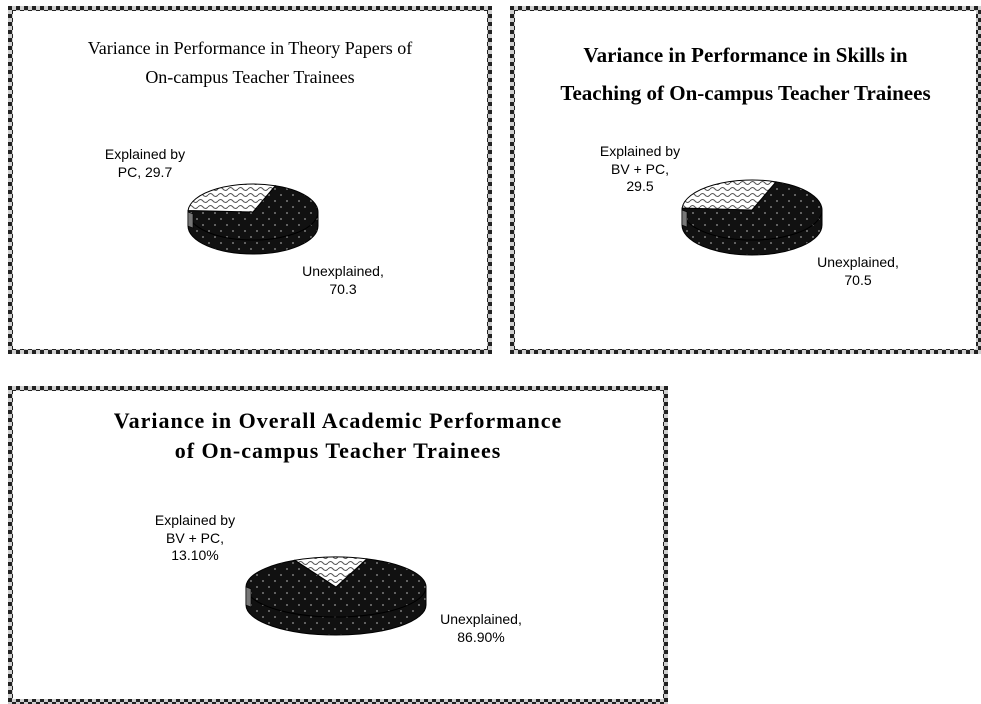  I want to click on slice-label-unexplained: Unexplained, 70.3, so click(343, 280).